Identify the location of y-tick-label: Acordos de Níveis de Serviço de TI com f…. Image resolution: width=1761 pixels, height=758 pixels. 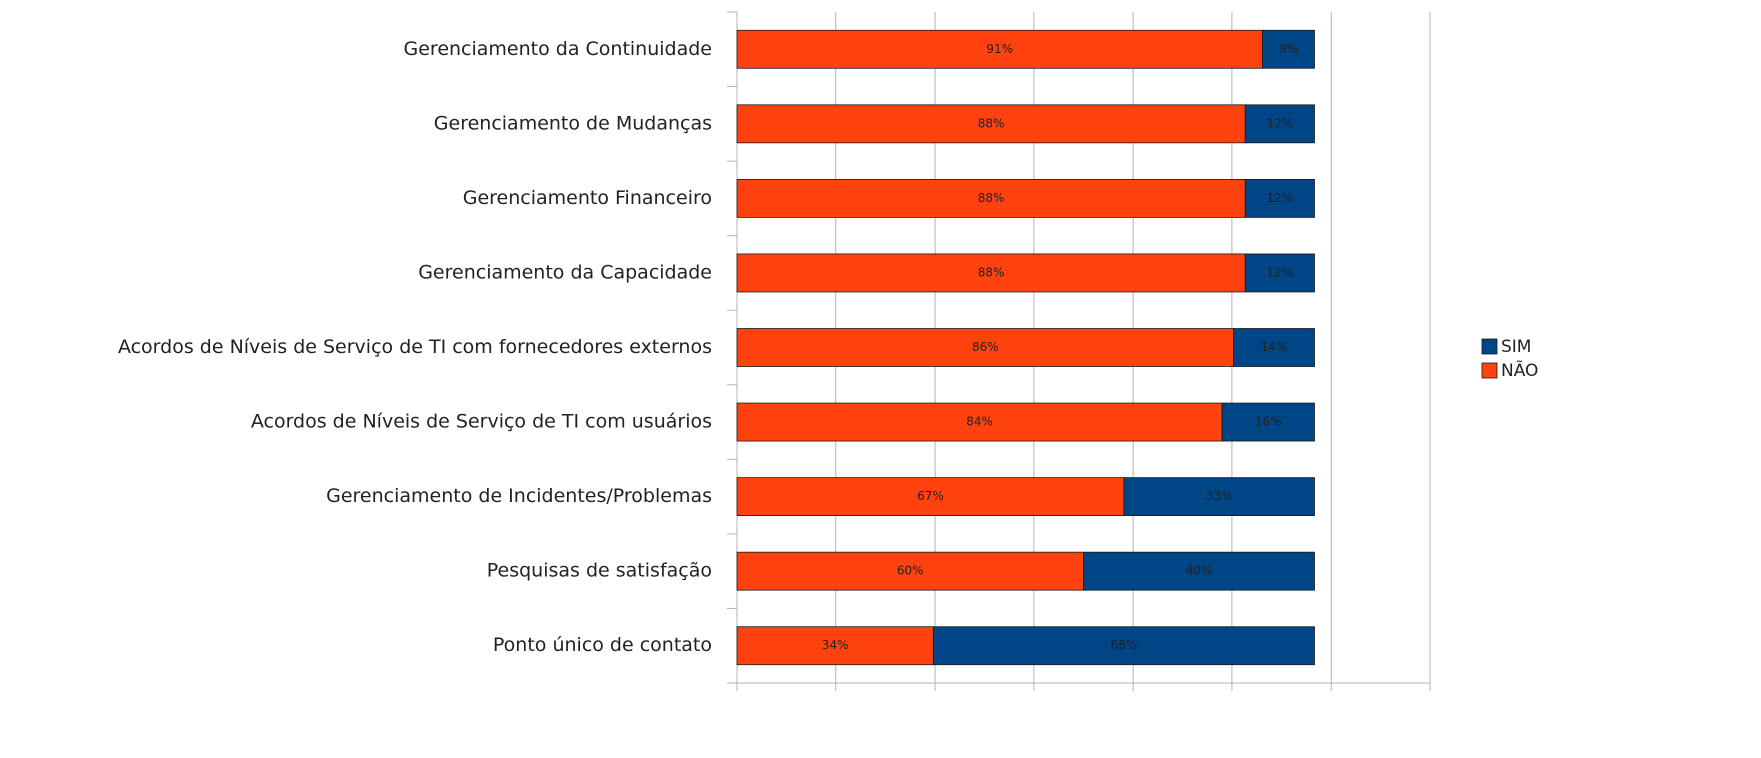
(415, 347).